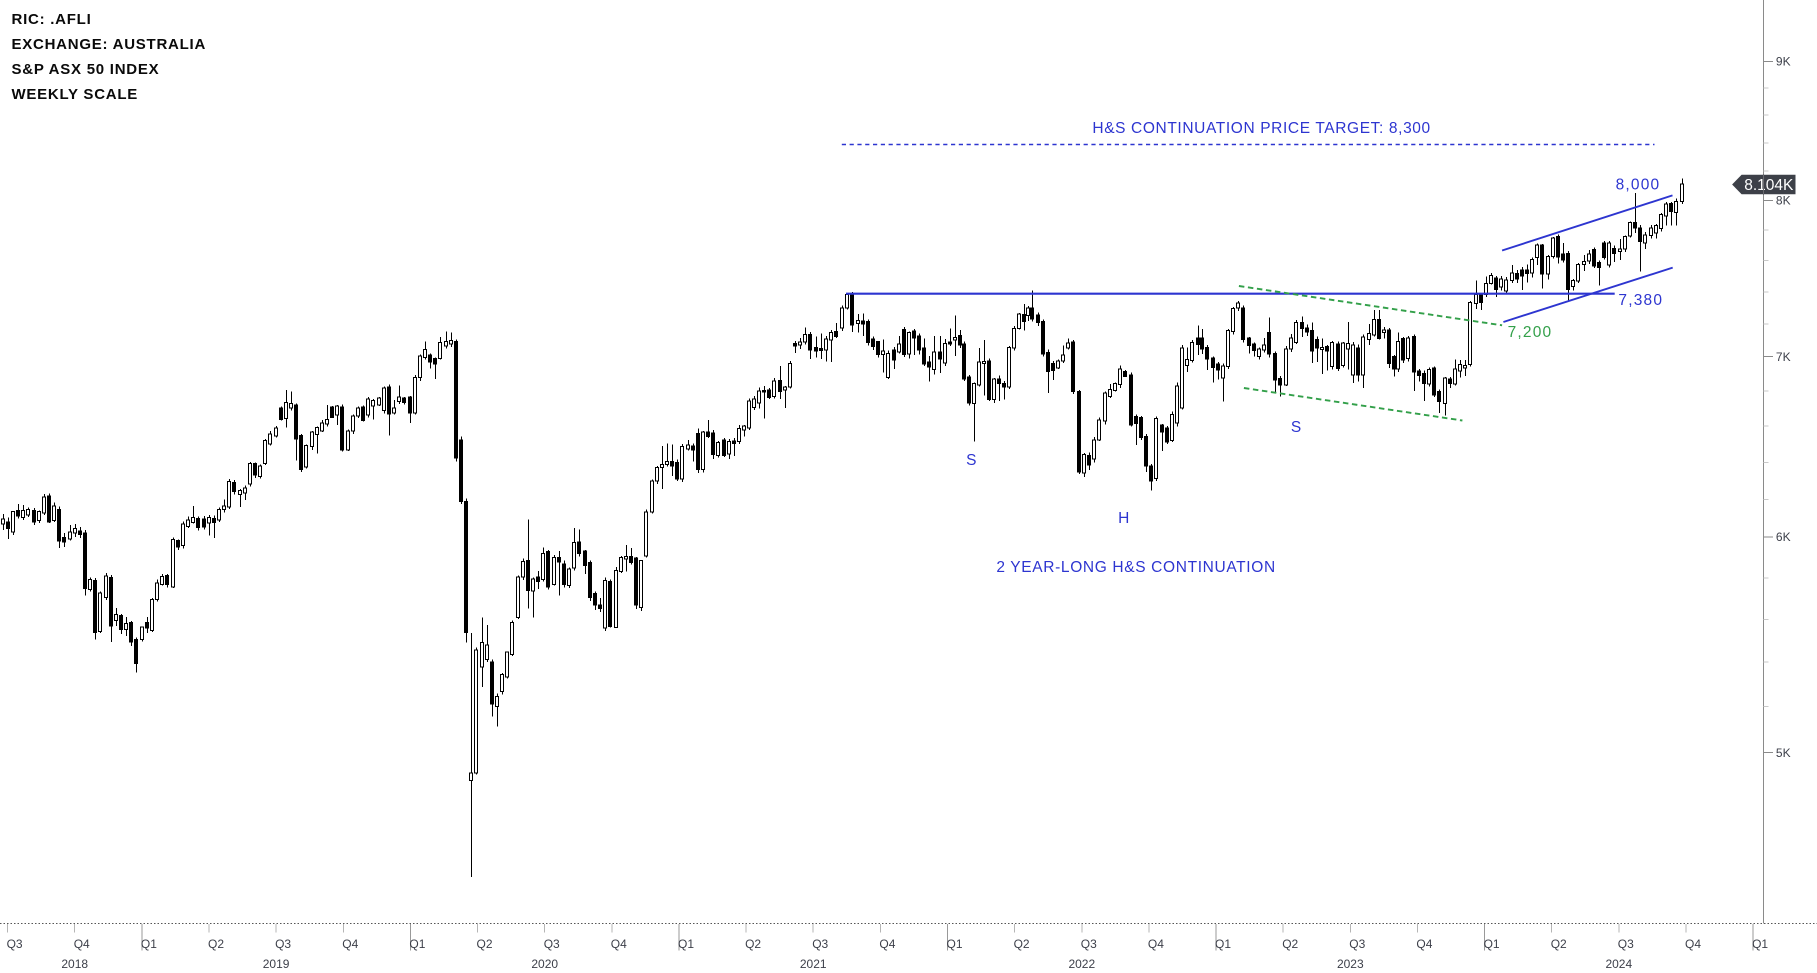 This screenshot has height=973, width=1817. I want to click on svg-text: EXCHANGE: AUSTRALIA, so click(109, 44).